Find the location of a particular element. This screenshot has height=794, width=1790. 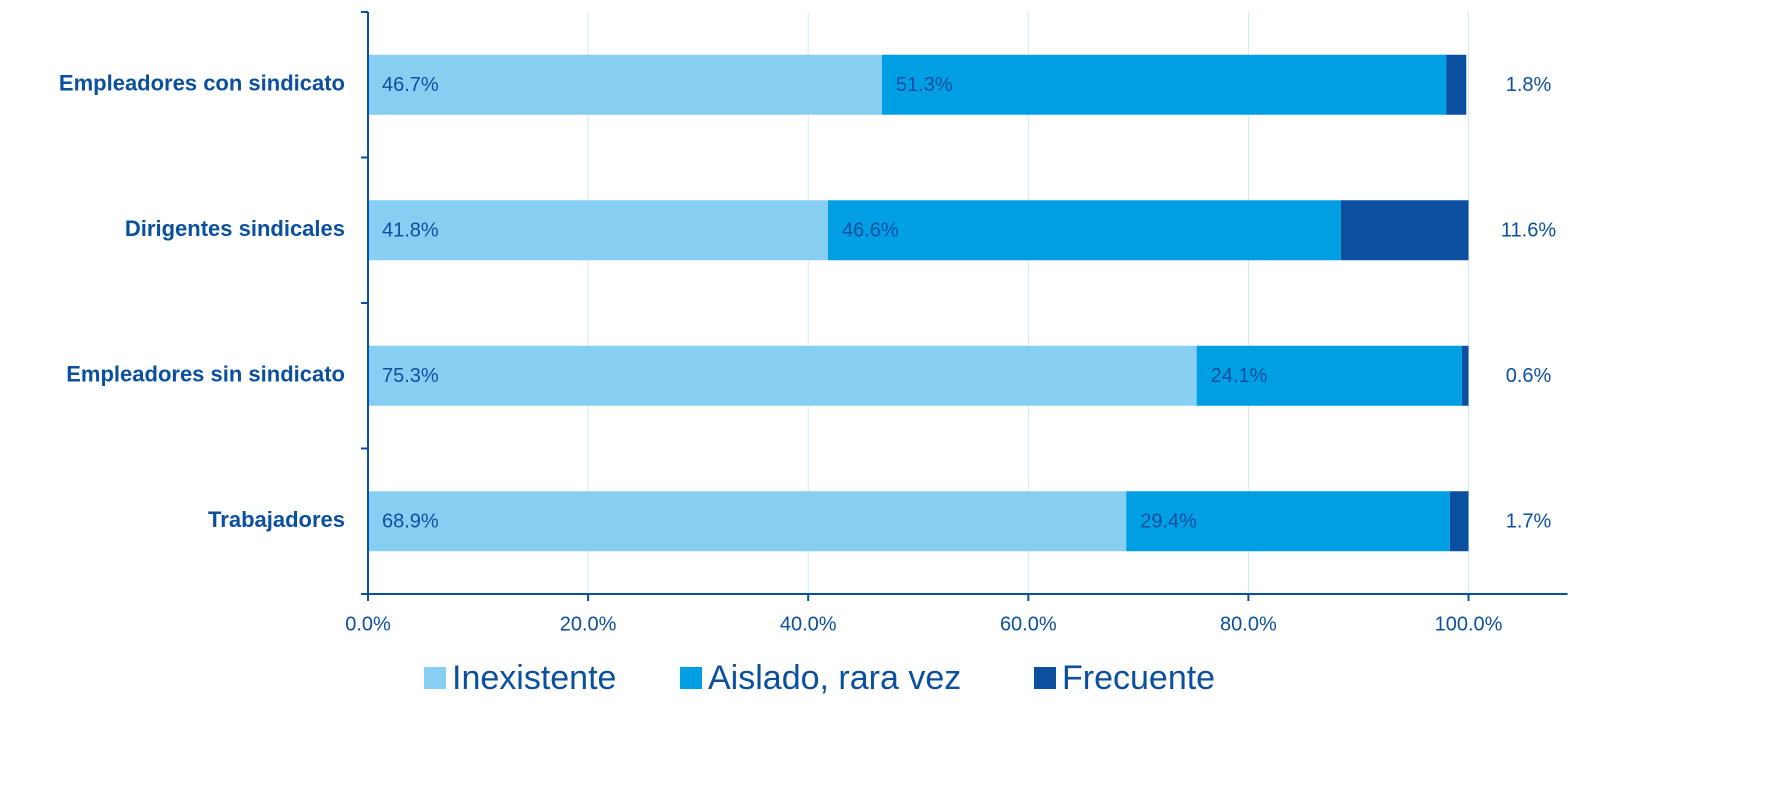

data-label: 29.4% is located at coordinates (1168, 522).